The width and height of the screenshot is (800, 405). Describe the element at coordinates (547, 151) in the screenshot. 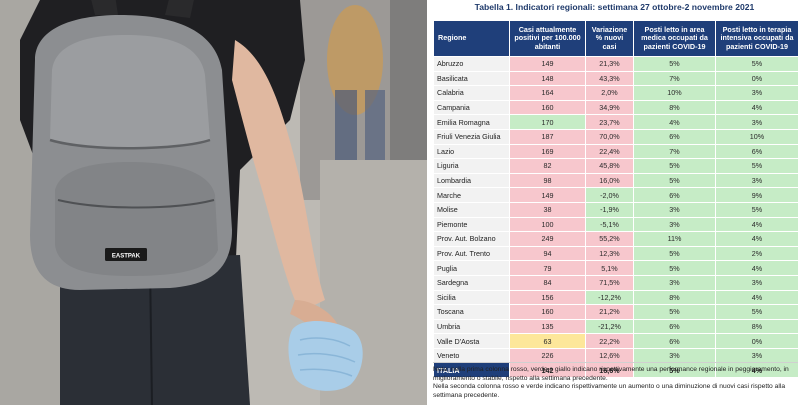

I see `cell-cases: 169` at that location.